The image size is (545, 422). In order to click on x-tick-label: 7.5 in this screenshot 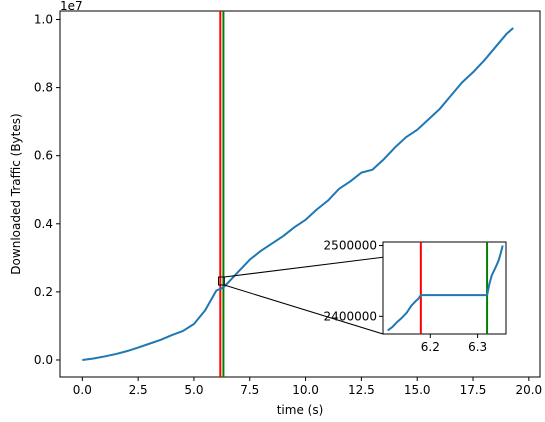, I will do `click(249, 390)`.